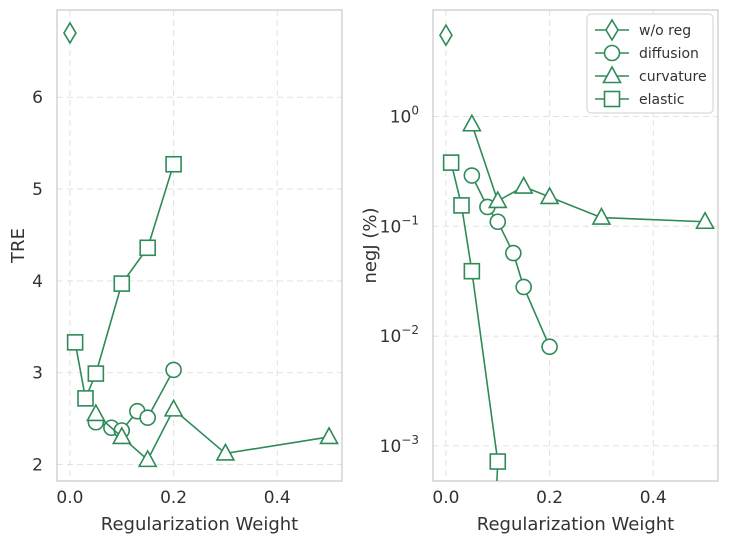 The image size is (730, 544). I want to click on y-axis-label: negJ (%), so click(370, 245).